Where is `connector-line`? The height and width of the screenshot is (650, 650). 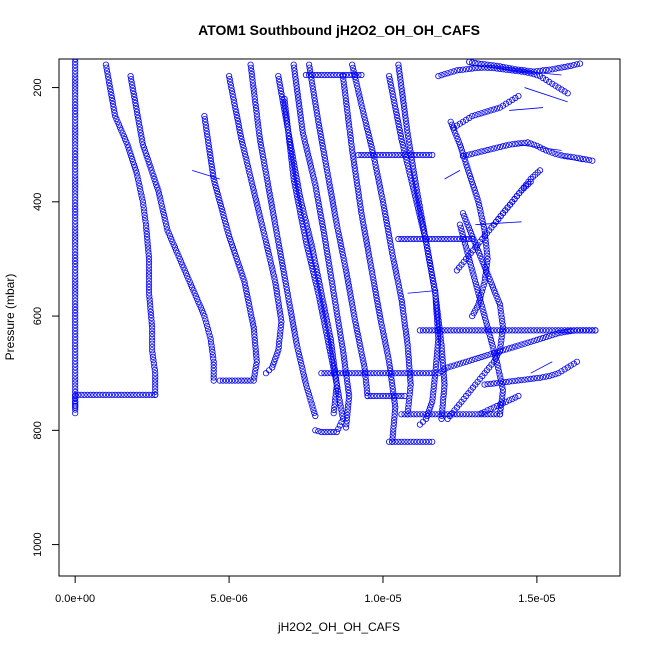 connector-line is located at coordinates (452, 175).